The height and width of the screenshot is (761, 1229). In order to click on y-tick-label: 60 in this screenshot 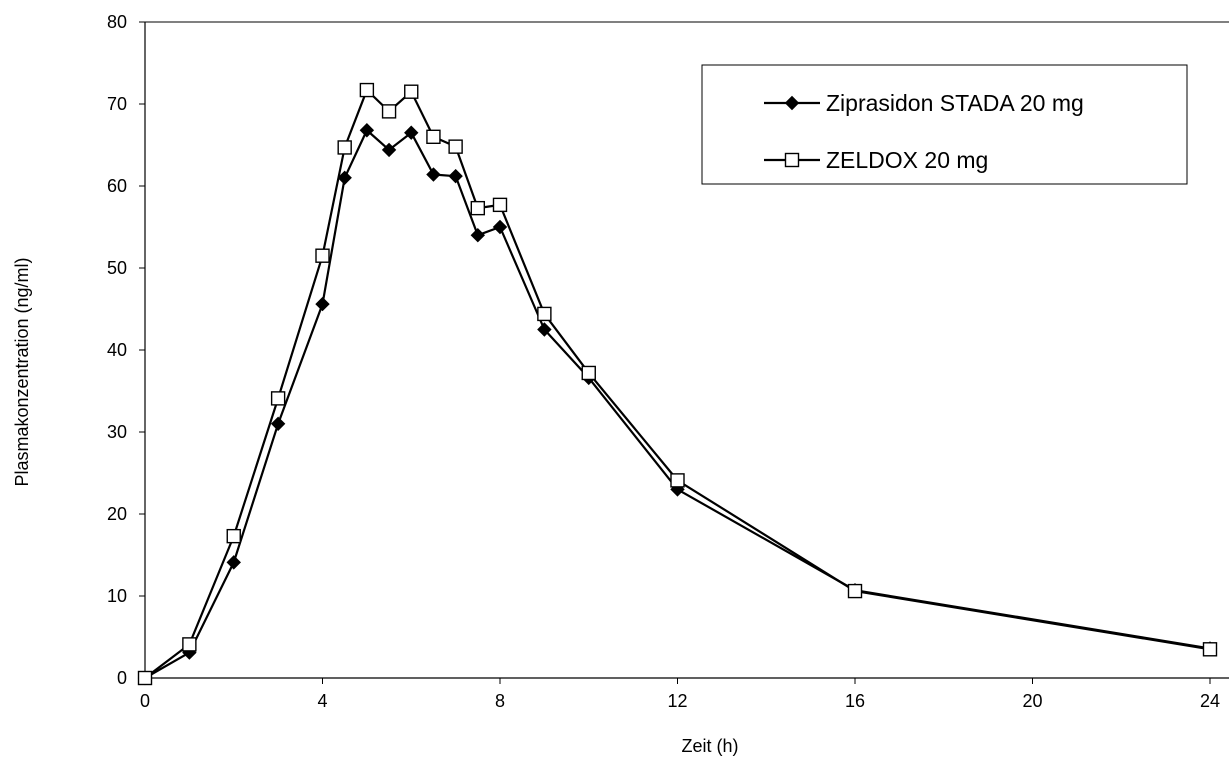, I will do `click(117, 186)`.